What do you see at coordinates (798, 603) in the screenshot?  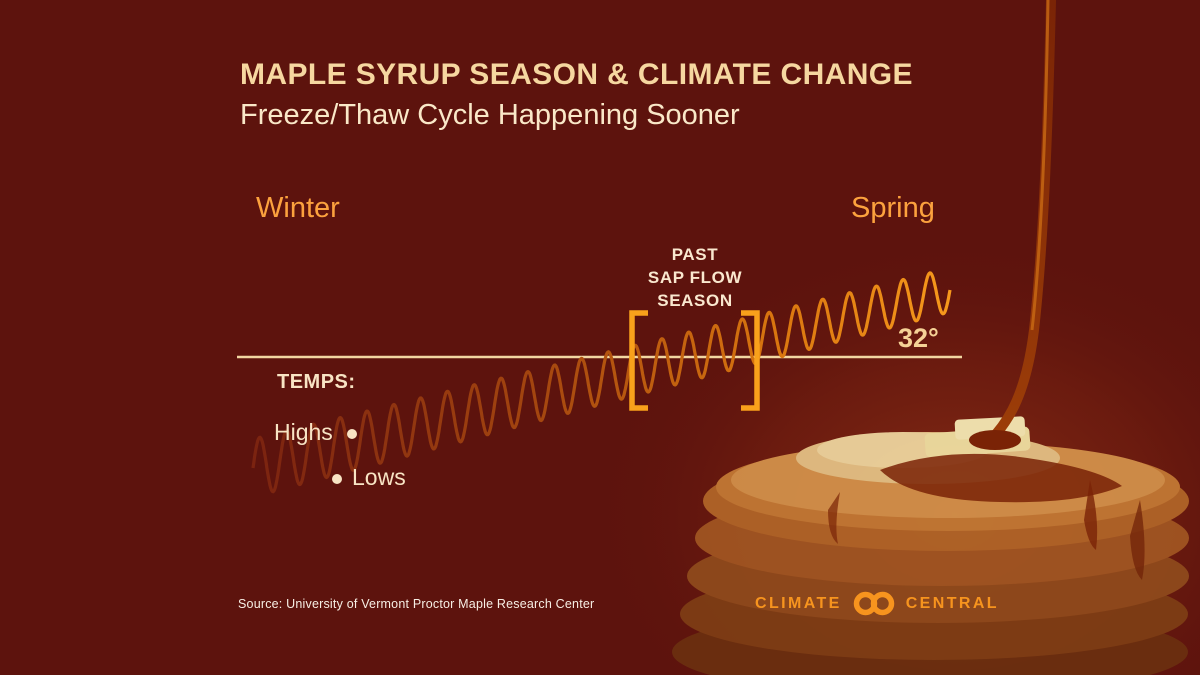 I see `logo-word-climate: CLIMATE` at bounding box center [798, 603].